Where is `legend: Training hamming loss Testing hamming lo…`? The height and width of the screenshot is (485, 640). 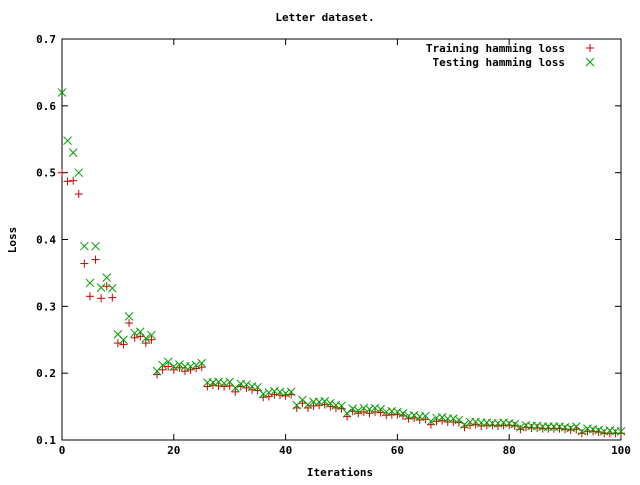 legend: Training hamming loss Testing hamming lo… is located at coordinates (510, 55).